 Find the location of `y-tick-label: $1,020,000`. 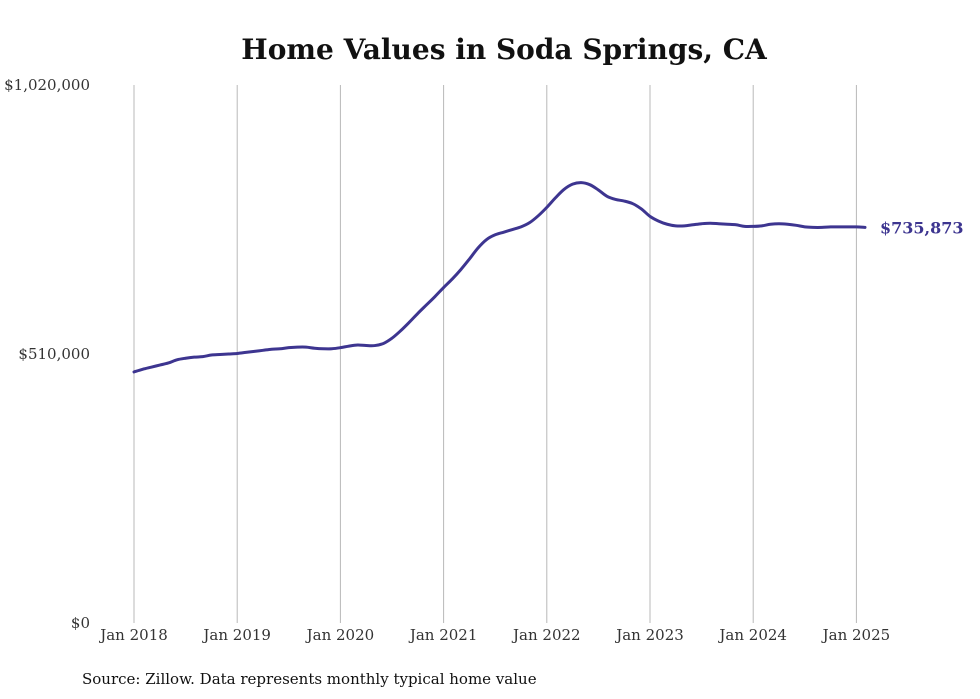

y-tick-label: $1,020,000 is located at coordinates (47, 85).